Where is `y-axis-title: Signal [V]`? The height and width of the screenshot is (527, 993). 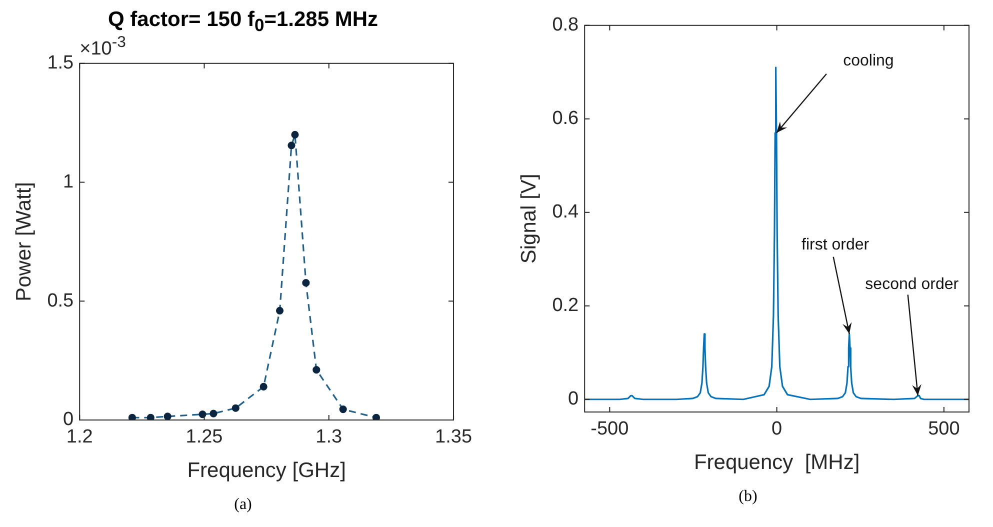
y-axis-title: Signal [V] is located at coordinates (528, 219).